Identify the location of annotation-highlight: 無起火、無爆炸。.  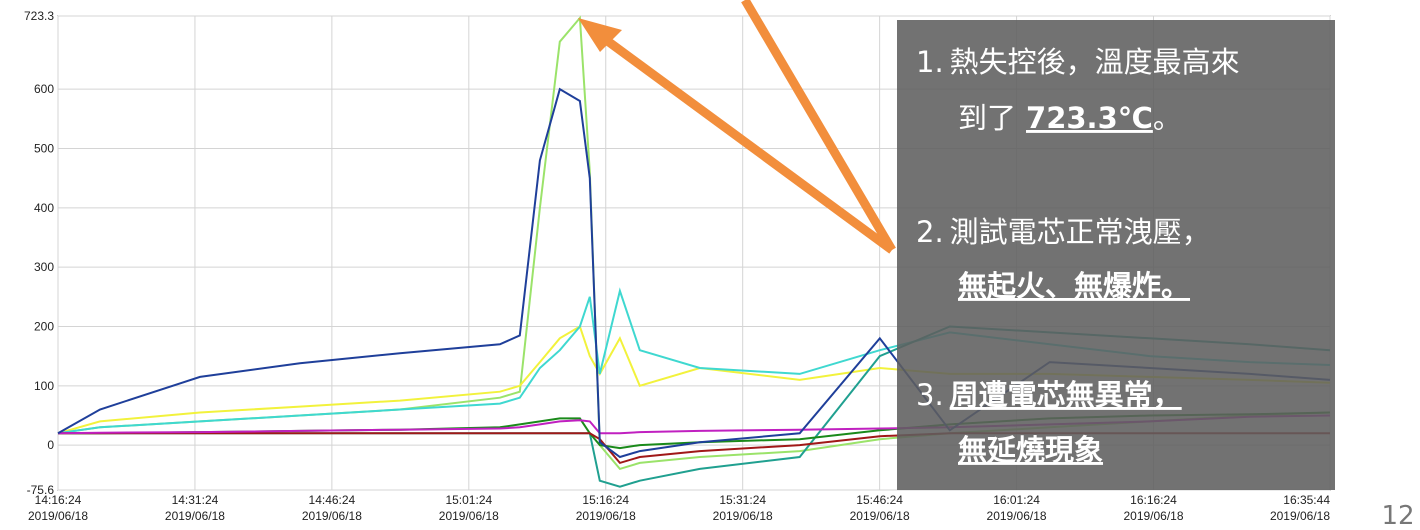
(1074, 286).